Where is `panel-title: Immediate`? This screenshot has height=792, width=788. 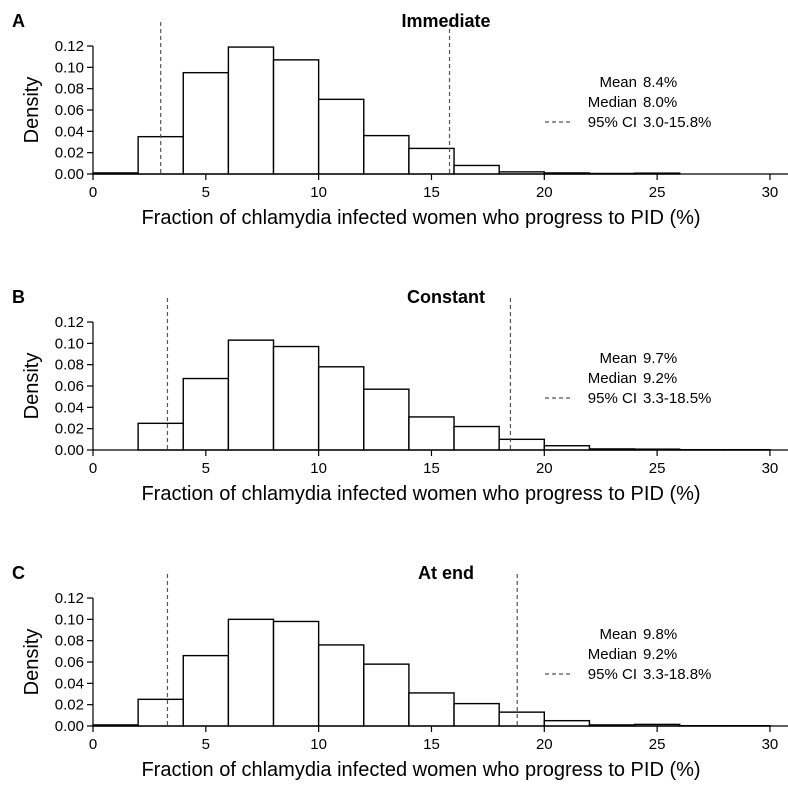 panel-title: Immediate is located at coordinates (445, 21).